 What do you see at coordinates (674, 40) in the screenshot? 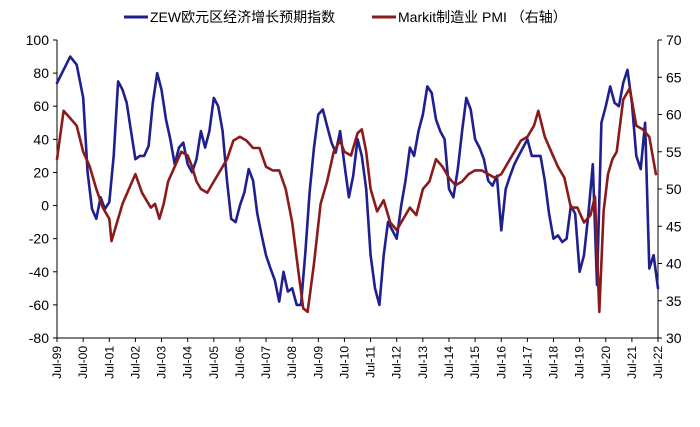
I see `right-tick-label: 70` at bounding box center [674, 40].